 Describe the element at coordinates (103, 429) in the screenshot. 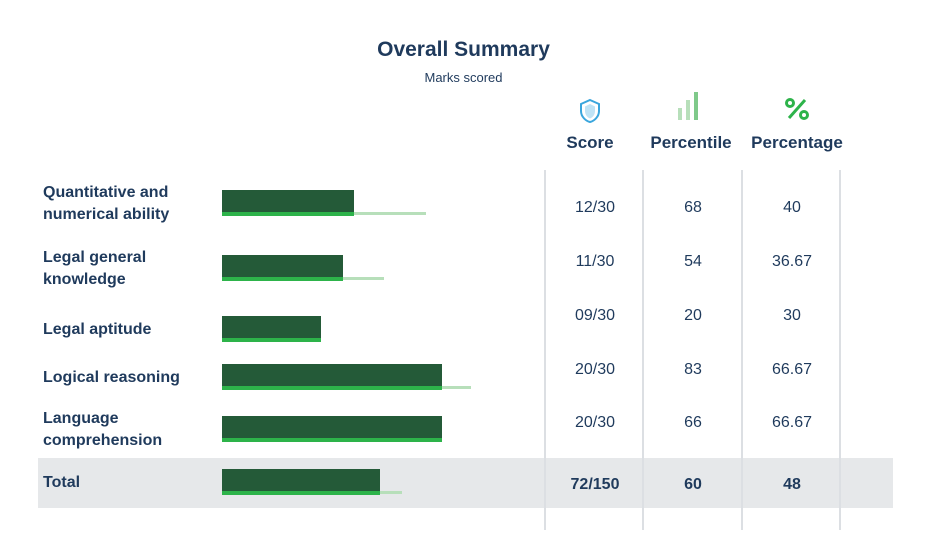

I see `row-label: Language comprehension` at that location.